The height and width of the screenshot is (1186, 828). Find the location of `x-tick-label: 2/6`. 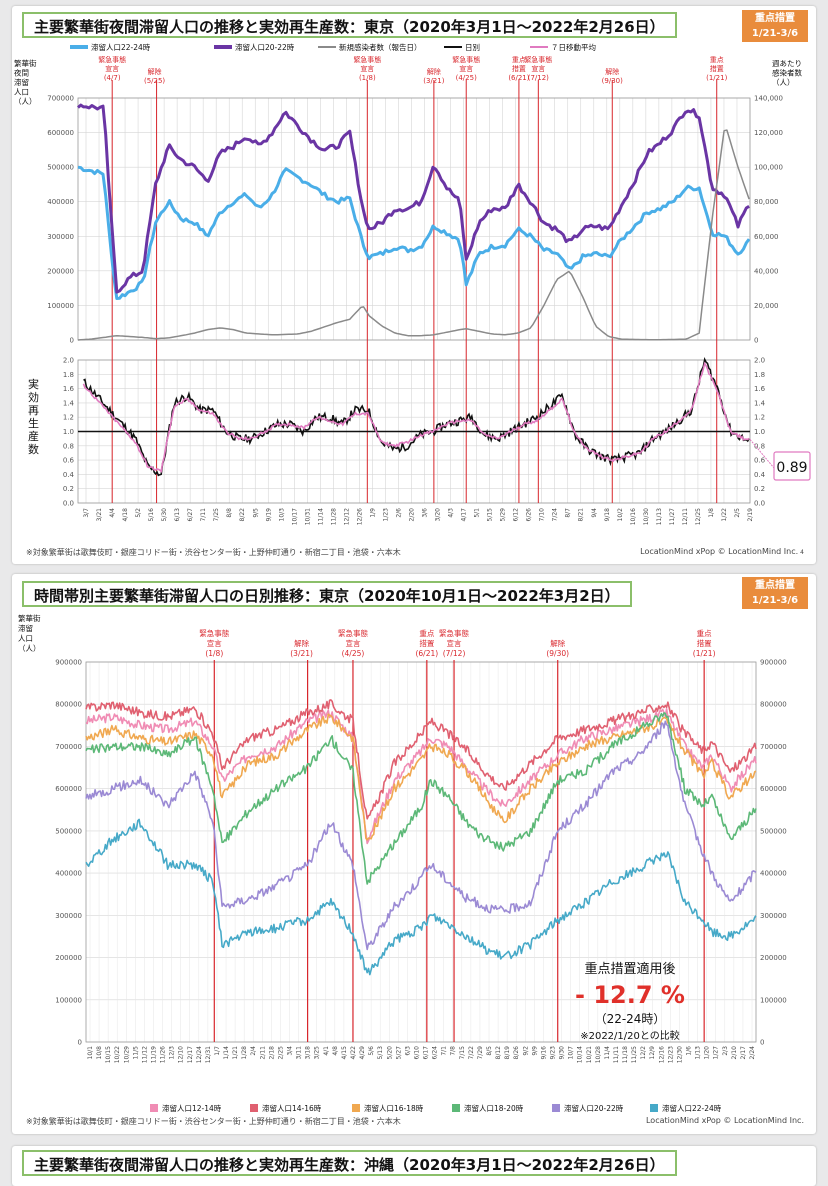

x-tick-label: 2/6 is located at coordinates (398, 513).